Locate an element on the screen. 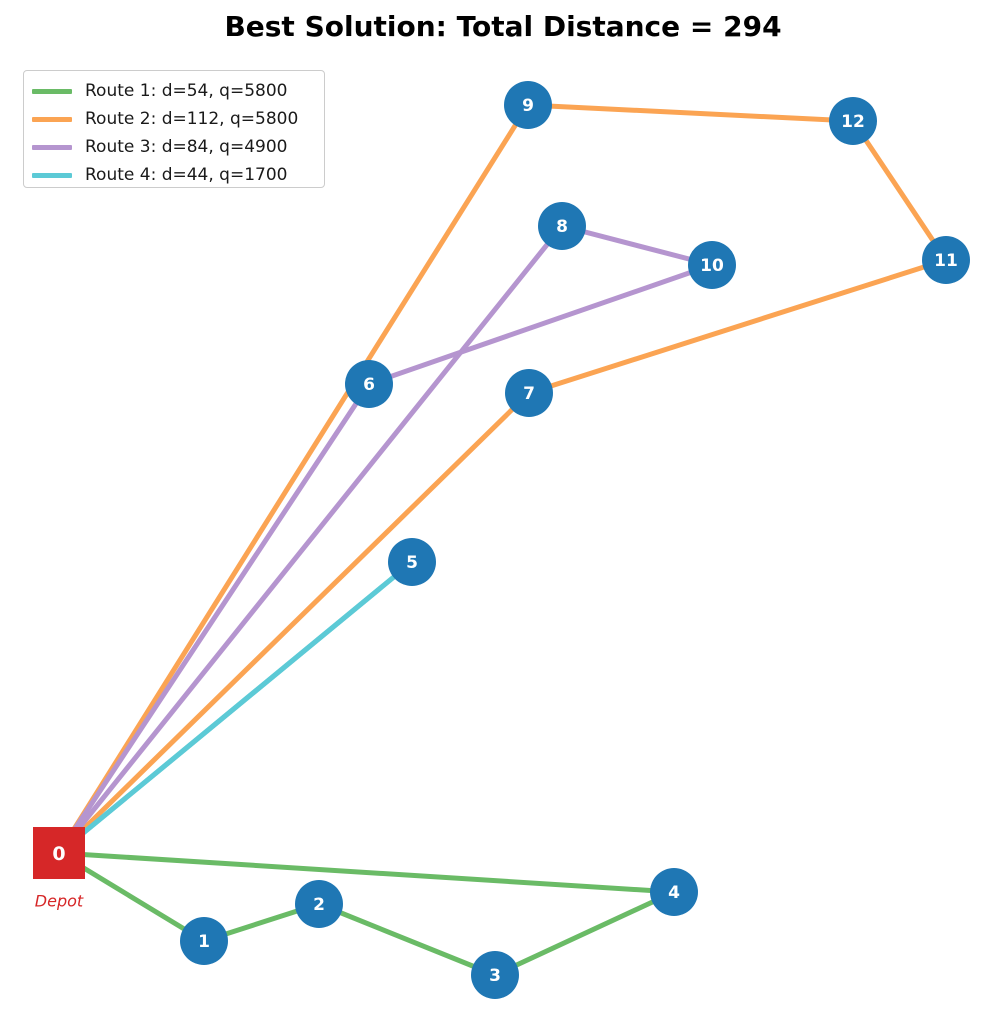 The image size is (1006, 1034). chart-title: Best Solution: Total Distance = 294 is located at coordinates (503, 26).